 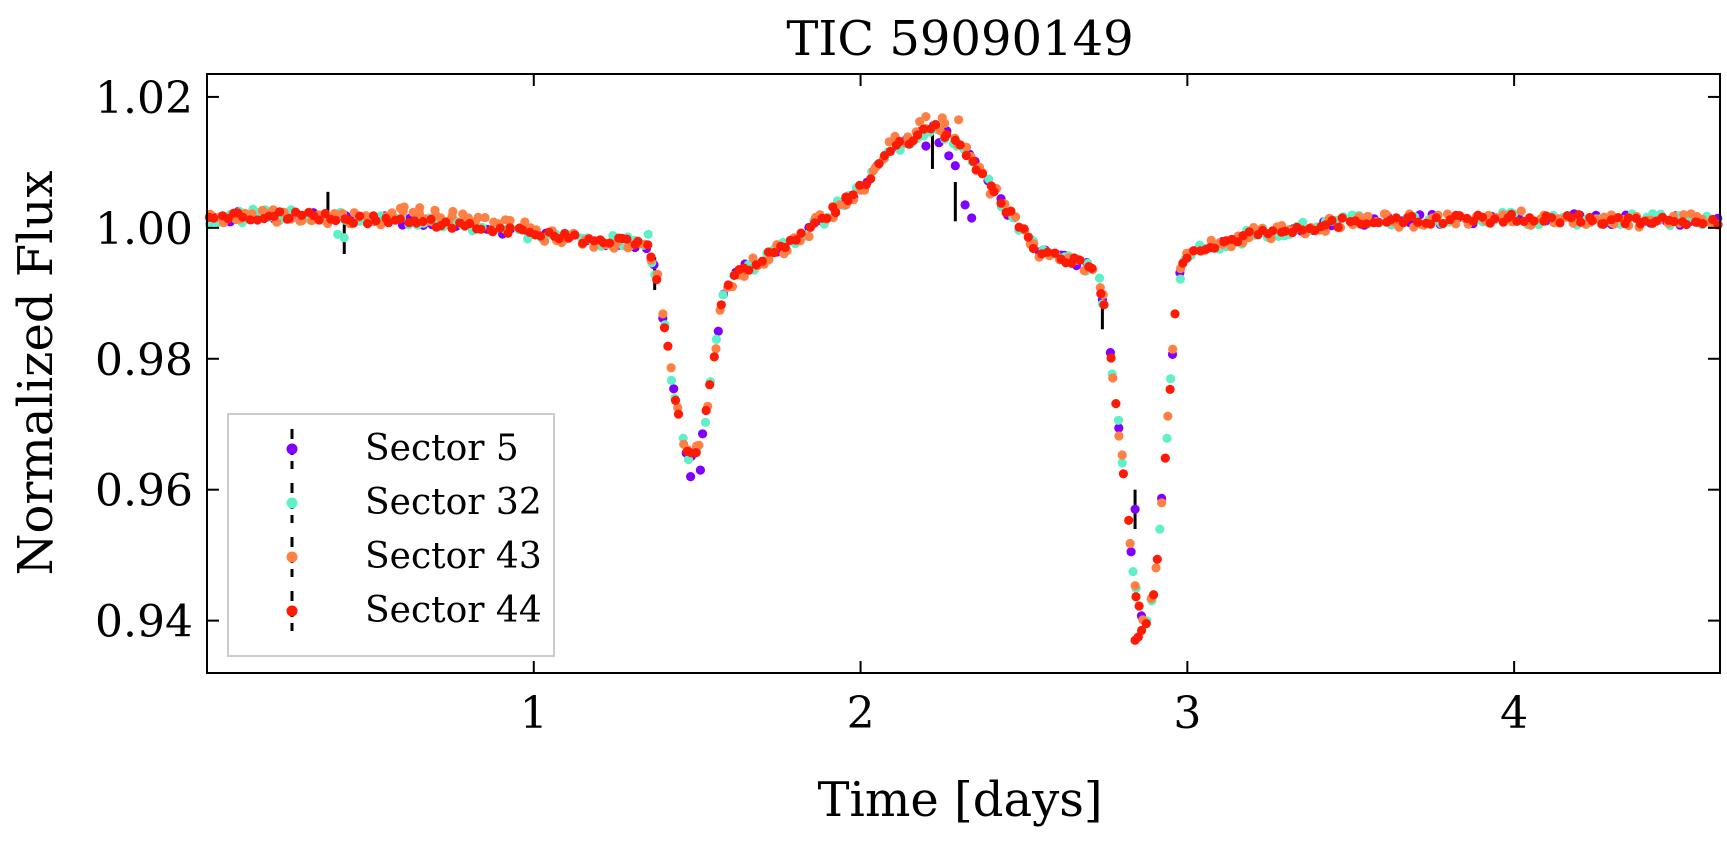 I want to click on legend-label: Sector 43, so click(x=453, y=556).